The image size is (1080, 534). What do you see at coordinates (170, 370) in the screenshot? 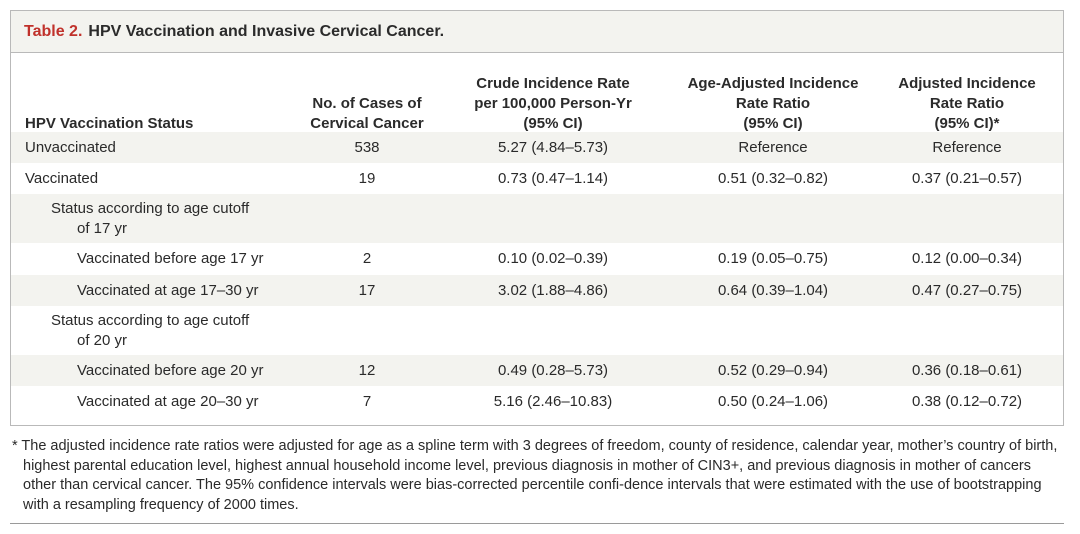
I see `row-label: Vaccinated before age 20 yr` at bounding box center [170, 370].